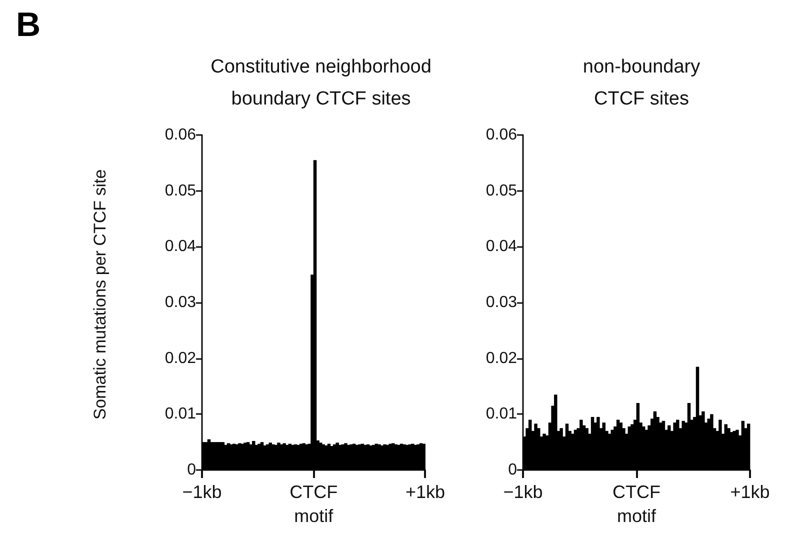 This screenshot has width=788, height=542. I want to click on text: B, so click(28, 25).